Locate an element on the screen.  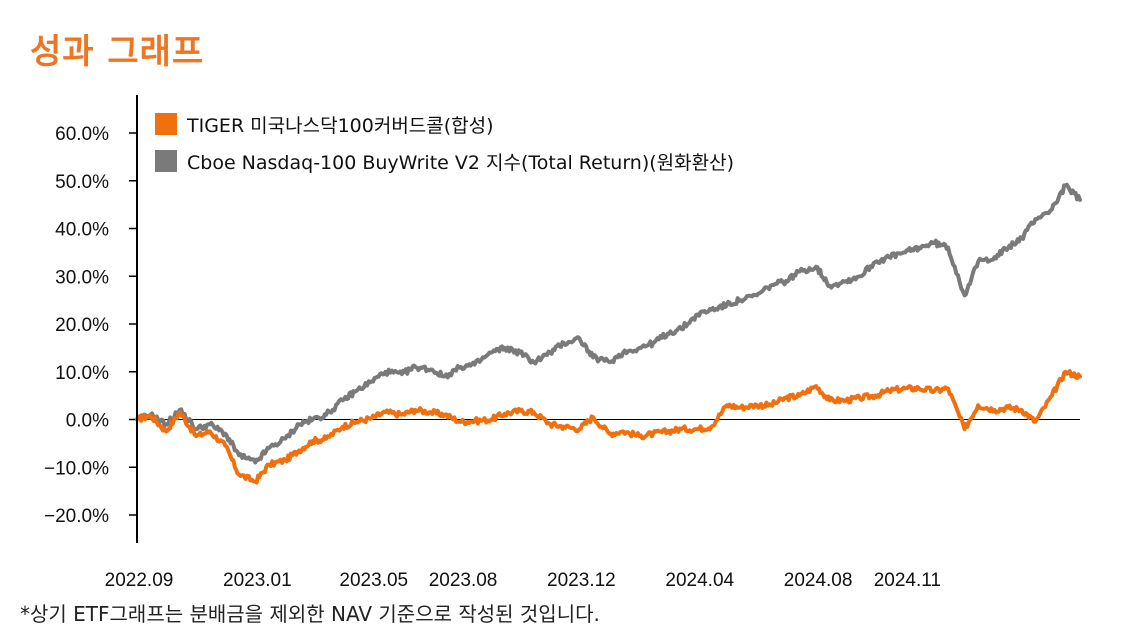
x-tick-label: 2023.08 is located at coordinates (463, 580).